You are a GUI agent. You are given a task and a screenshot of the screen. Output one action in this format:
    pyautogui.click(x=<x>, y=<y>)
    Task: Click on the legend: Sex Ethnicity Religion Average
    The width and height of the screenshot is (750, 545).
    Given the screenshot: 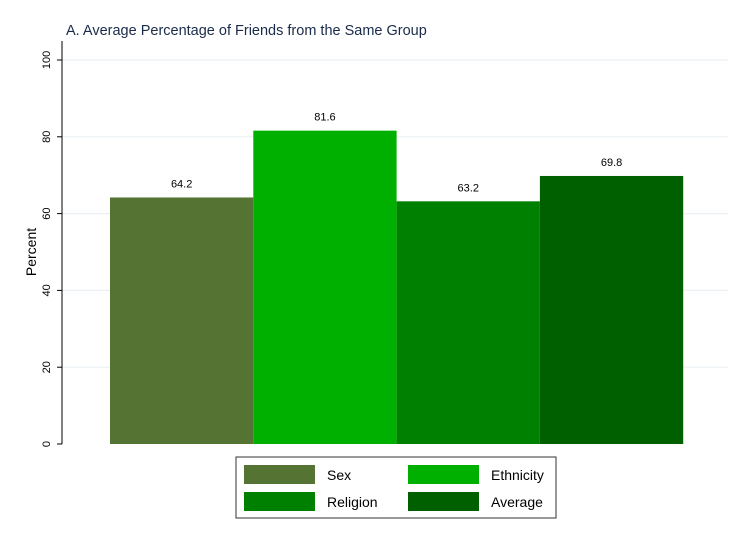 What is the action you would take?
    pyautogui.click(x=396, y=487)
    